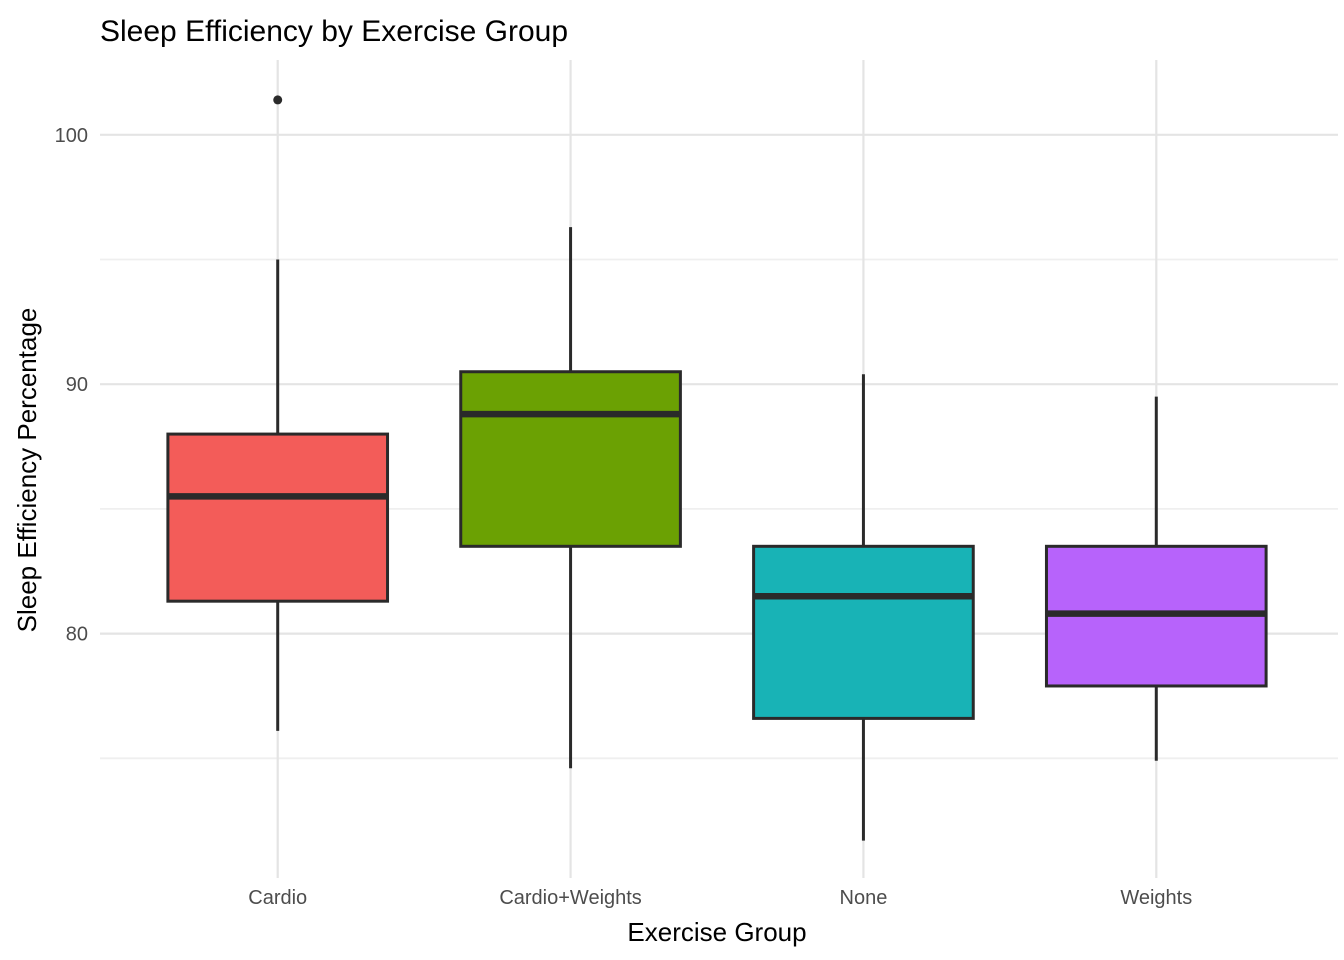 Image resolution: width=1344 pixels, height=960 pixels. What do you see at coordinates (864, 898) in the screenshot?
I see `x-category-label: None` at bounding box center [864, 898].